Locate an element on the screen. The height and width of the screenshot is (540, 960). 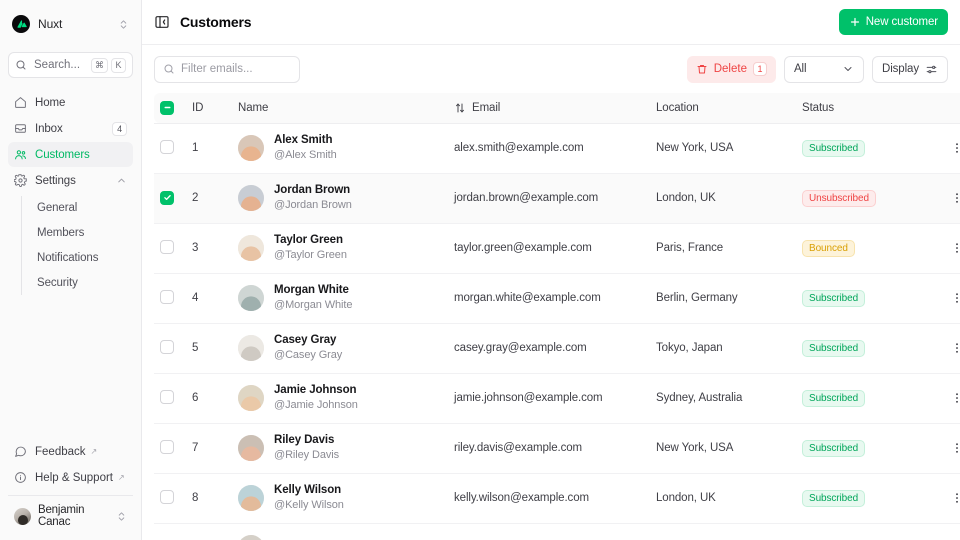
sidebar-item-help-support: Help & Support ↗ is located at coordinates (70, 477).